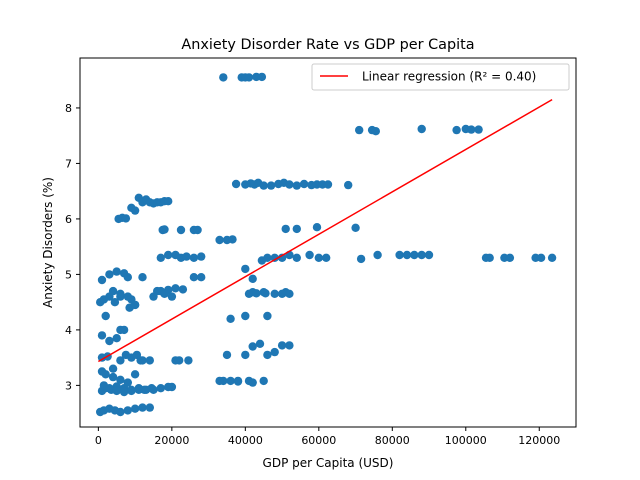 The image size is (640, 480). Describe the element at coordinates (449, 77) in the screenshot. I see `legend-label: Linear regression (R² = 0.40)` at that location.